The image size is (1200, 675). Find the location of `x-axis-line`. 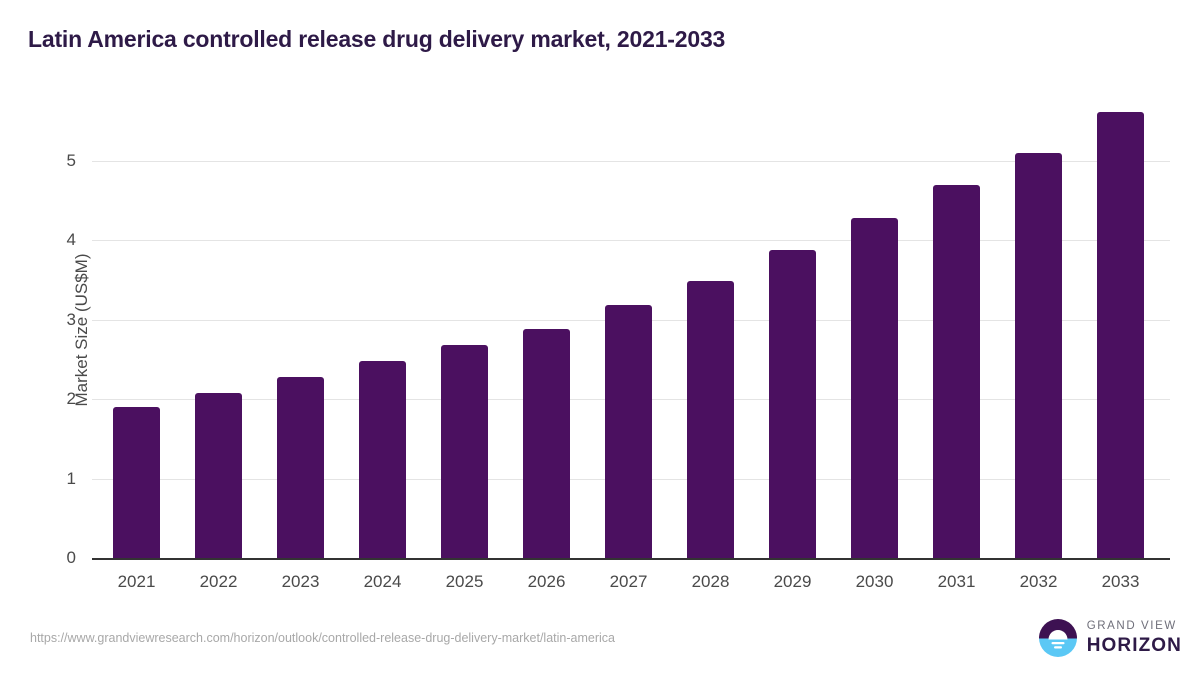

x-axis-line is located at coordinates (631, 559).